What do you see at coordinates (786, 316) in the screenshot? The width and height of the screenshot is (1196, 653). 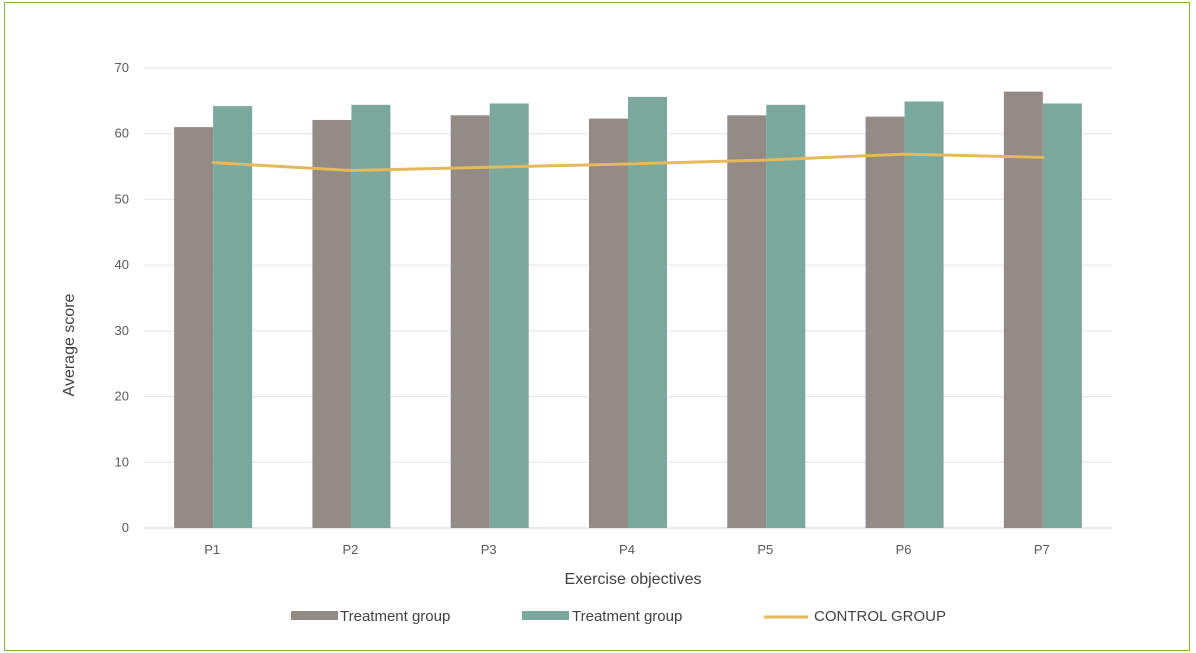 I see `bar-series-2-P5` at bounding box center [786, 316].